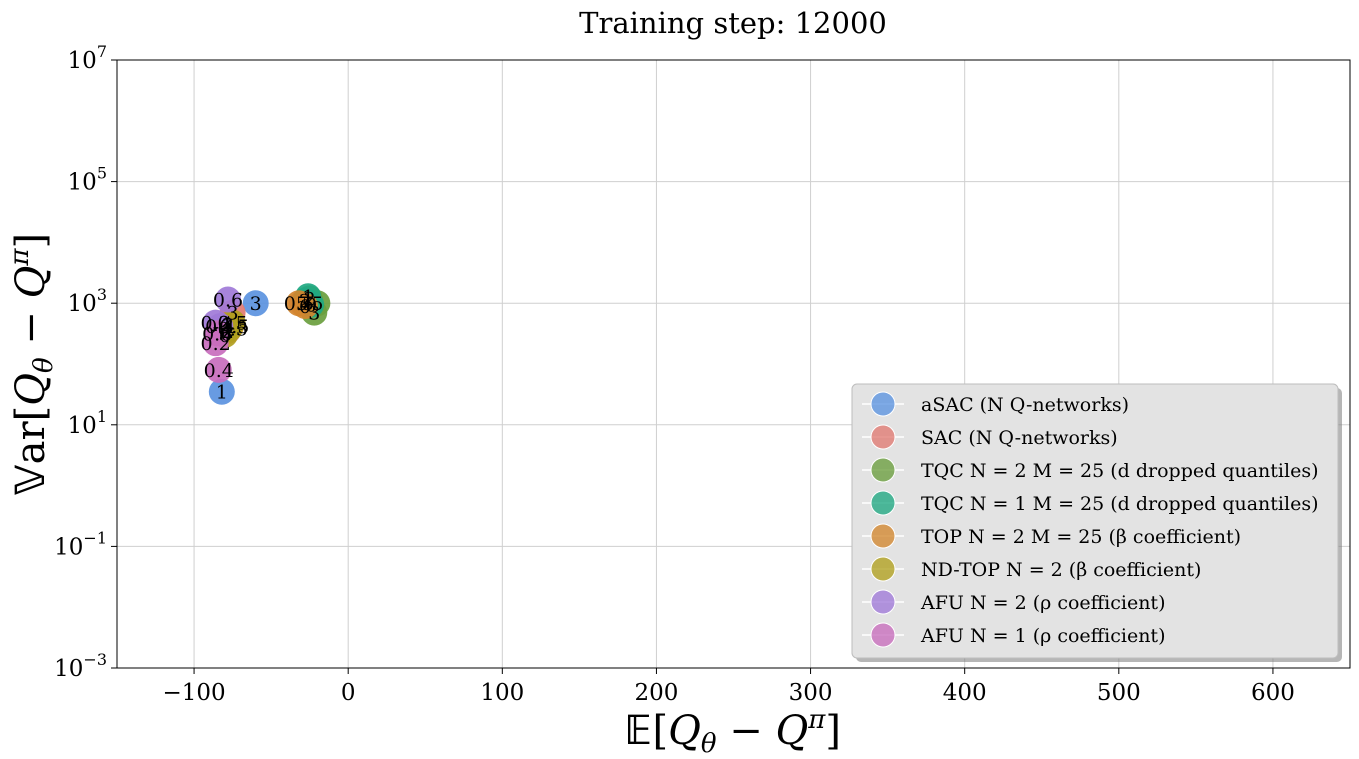 This screenshot has width=1359, height=759. I want to click on y-tick-label: 10⁷, so click(87, 58).